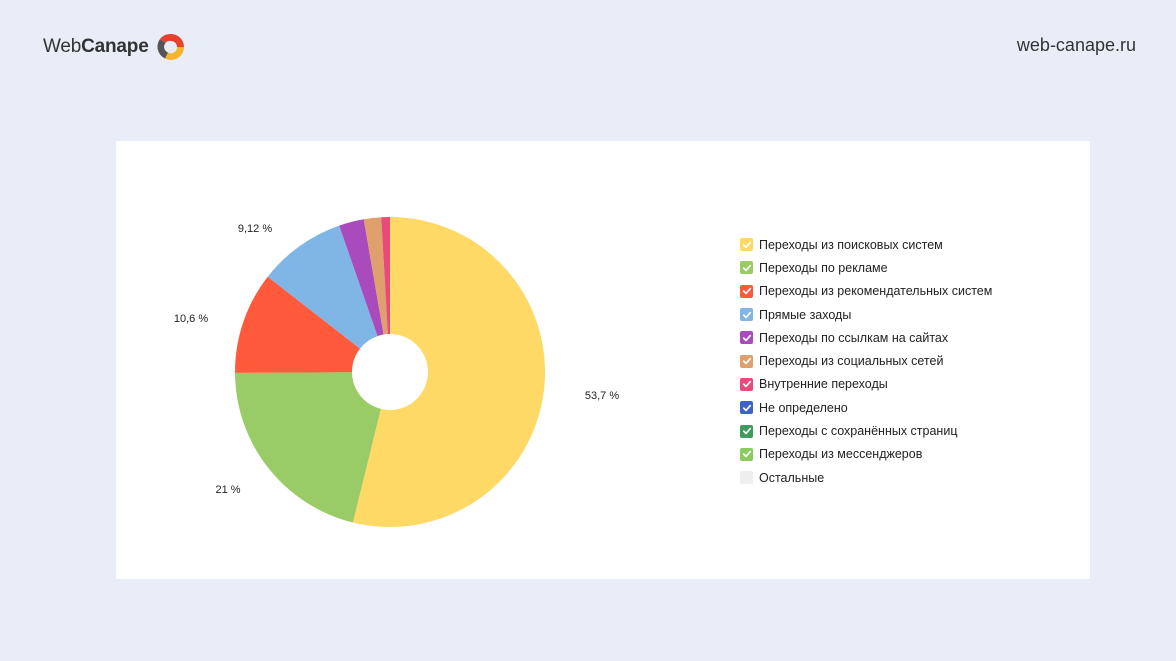  I want to click on legend-item: Переходы из рекомендательных систем, so click(866, 291).